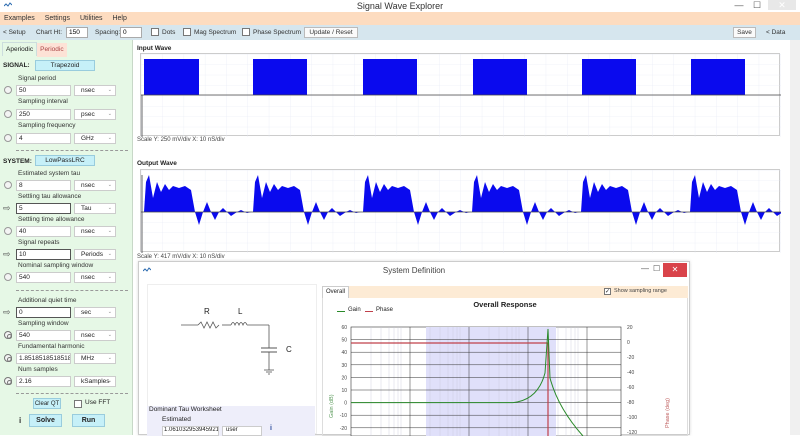 The image size is (800, 436). I want to click on fundamental-harmonic-unit-select: MHz ⌄, so click(95, 358).